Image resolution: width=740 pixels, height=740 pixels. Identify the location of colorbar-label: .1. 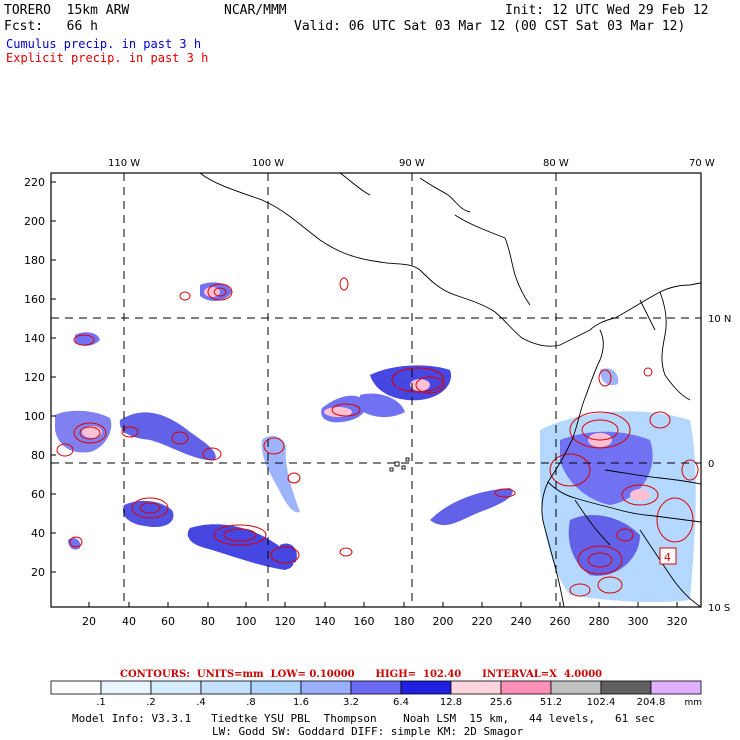
(101, 702).